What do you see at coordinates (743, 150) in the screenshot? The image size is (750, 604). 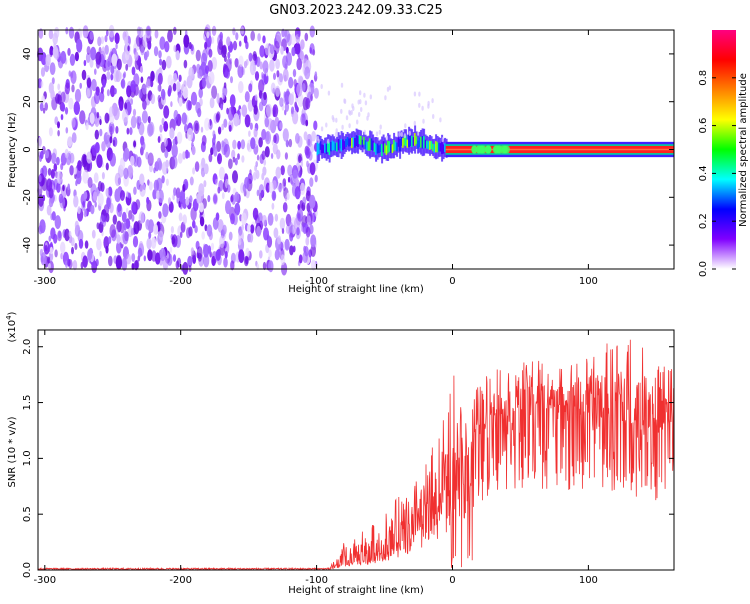 I see `colorbar-label: Normalized spectral amplitude` at bounding box center [743, 150].